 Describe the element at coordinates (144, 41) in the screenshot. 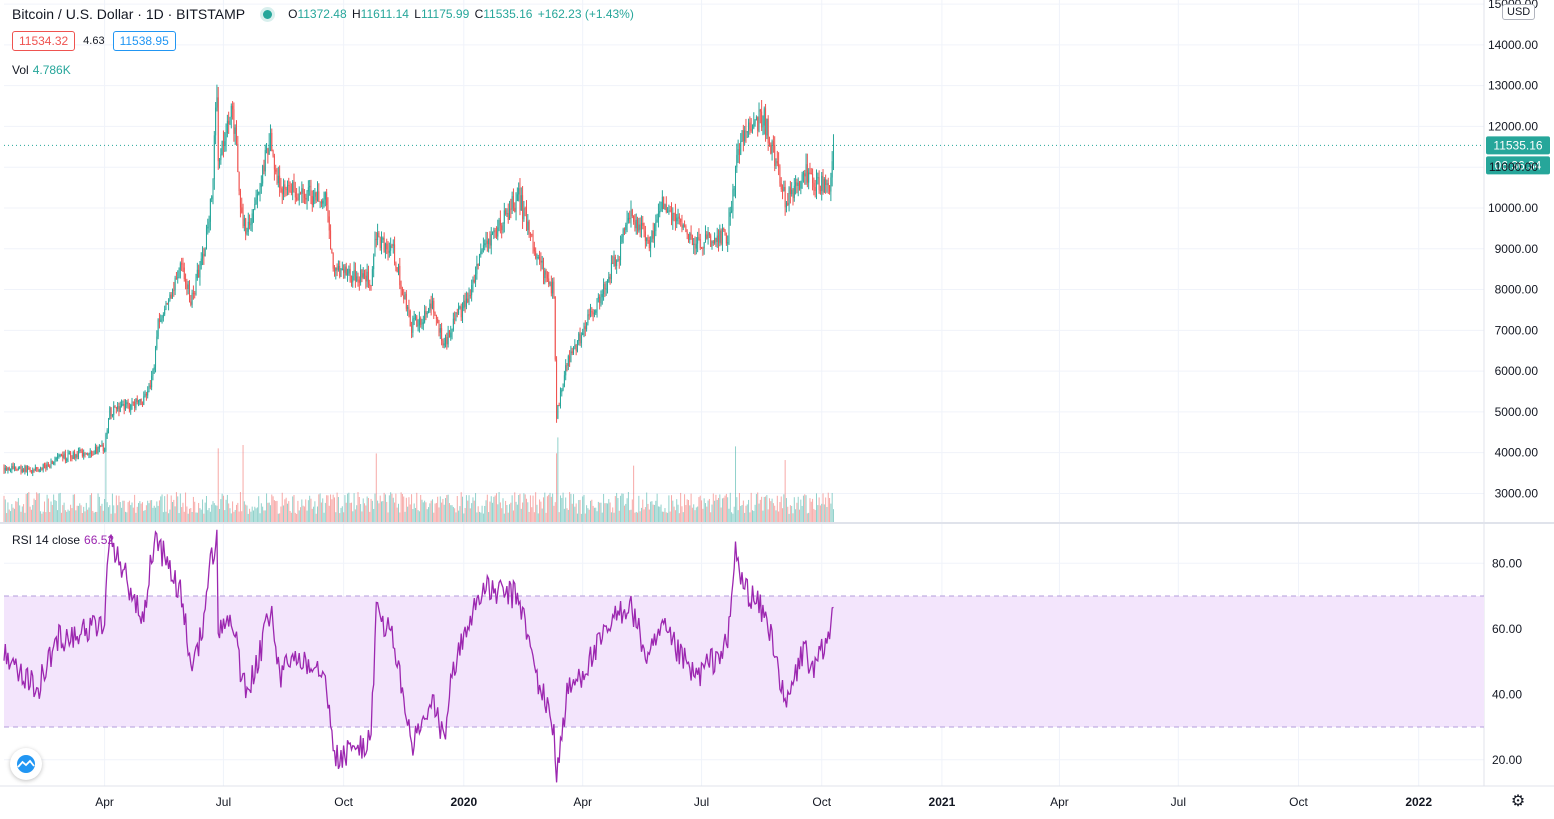

I see `ask-price-button: 11538.95` at that location.